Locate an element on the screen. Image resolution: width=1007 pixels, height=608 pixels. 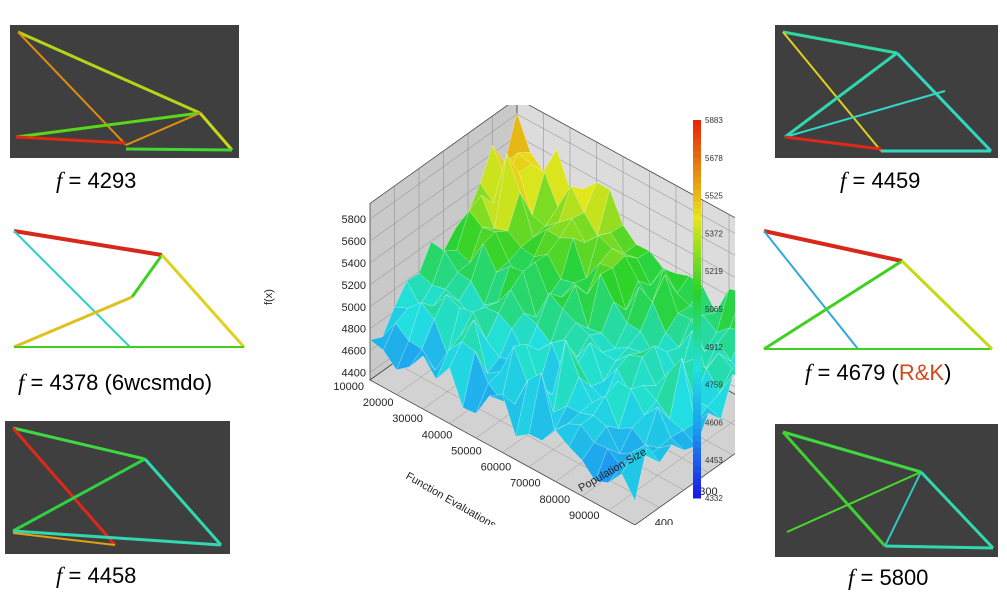
colorbar-tick-label: 5883 is located at coordinates (714, 120).